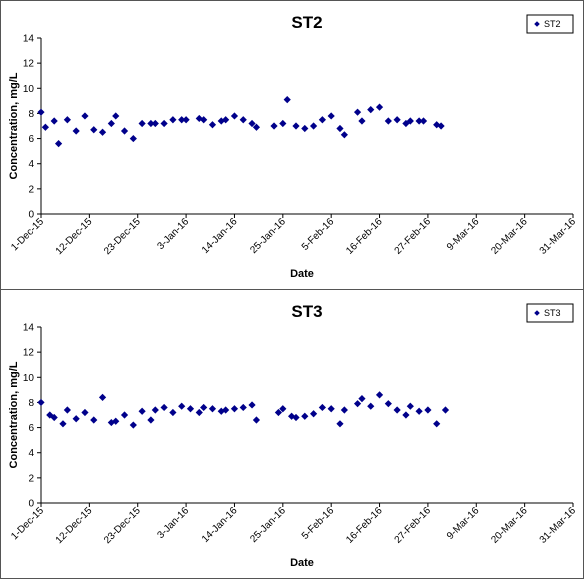 The image size is (585, 580). Describe the element at coordinates (31, 478) in the screenshot. I see `y-tick-label: 2` at that location.